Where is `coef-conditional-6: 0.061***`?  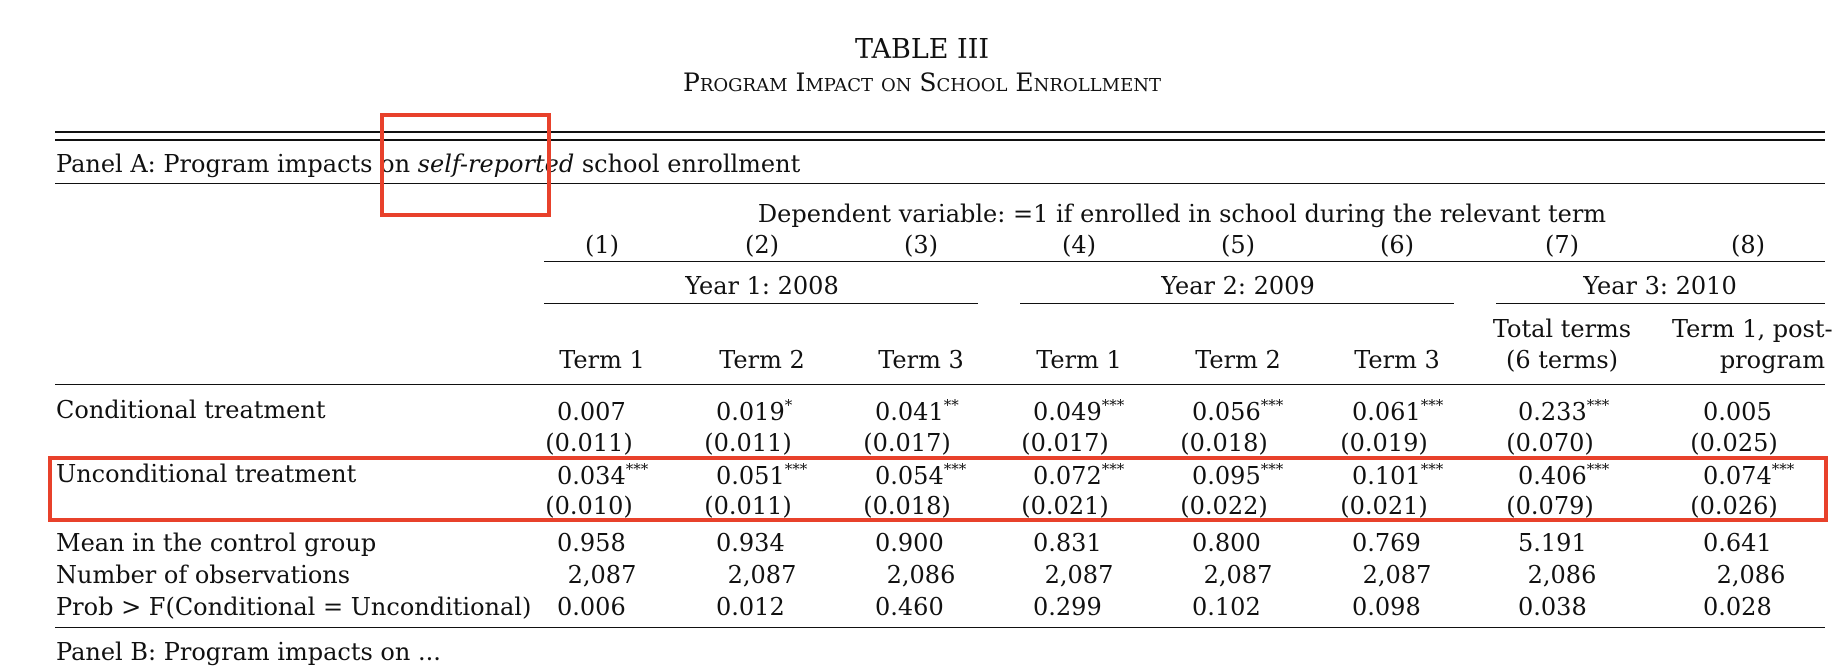
coef-conditional-6: 0.061*** is located at coordinates (1398, 411).